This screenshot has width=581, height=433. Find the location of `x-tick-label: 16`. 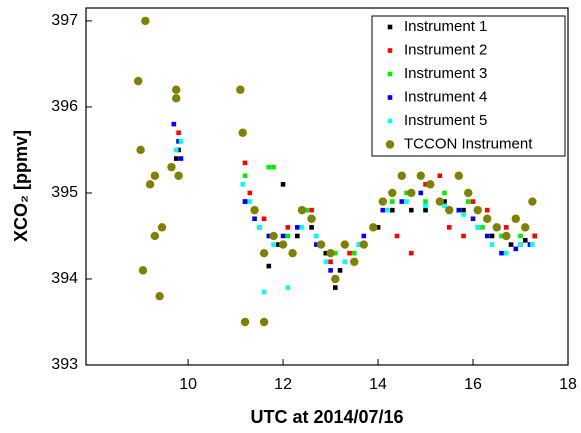

x-tick-label: 16 is located at coordinates (473, 384).